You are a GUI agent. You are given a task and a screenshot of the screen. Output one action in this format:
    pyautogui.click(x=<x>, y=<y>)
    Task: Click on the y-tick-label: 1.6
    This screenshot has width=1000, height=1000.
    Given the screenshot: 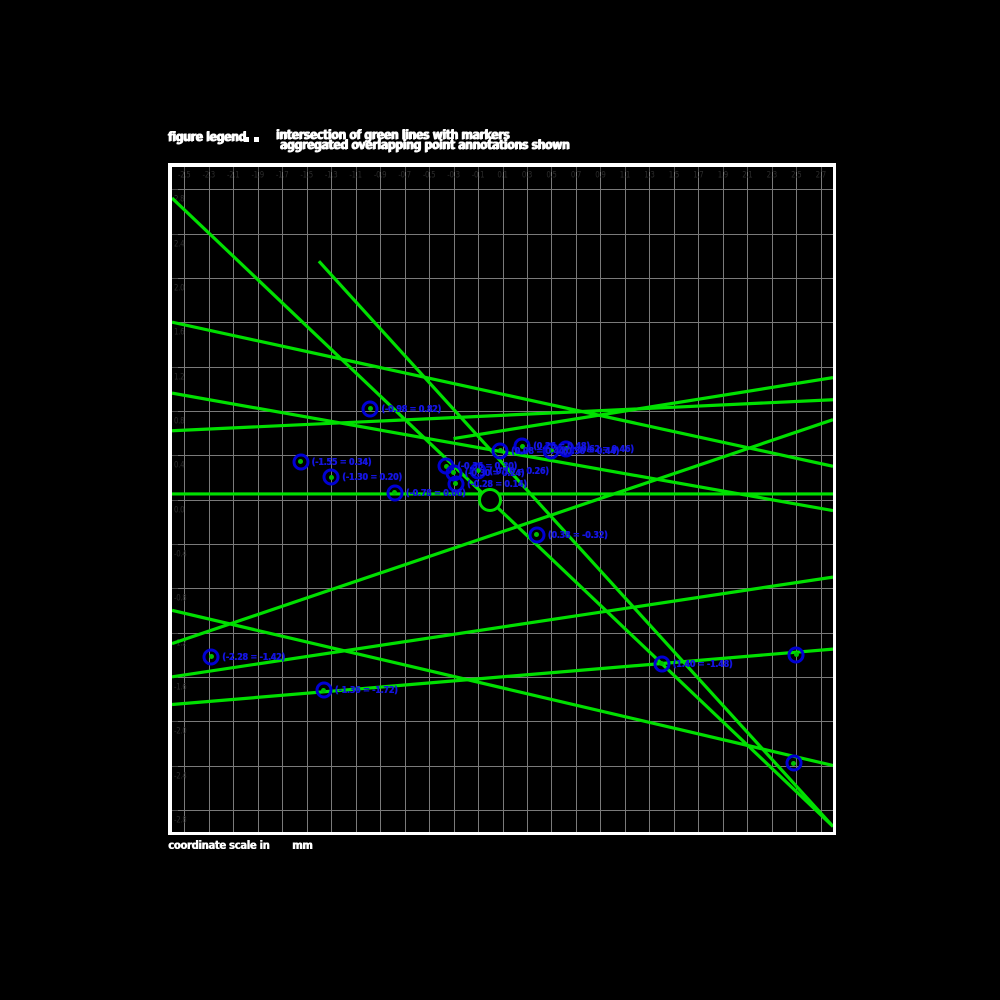 What is the action you would take?
    pyautogui.click(x=179, y=332)
    